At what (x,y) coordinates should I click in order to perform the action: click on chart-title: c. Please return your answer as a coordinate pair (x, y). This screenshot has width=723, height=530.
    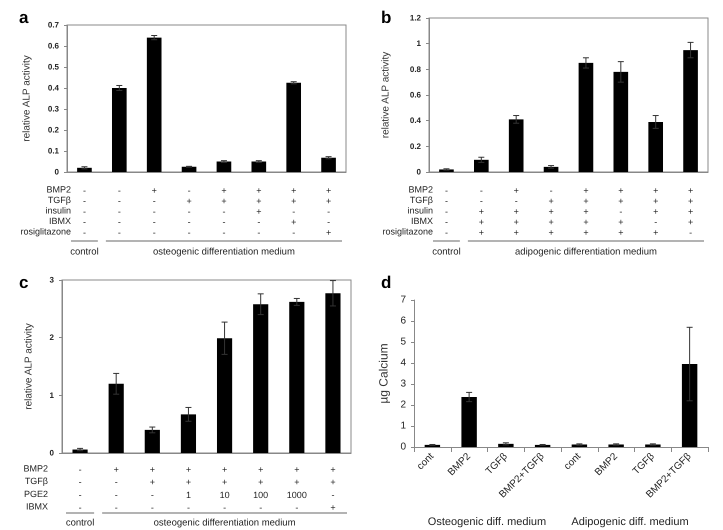
    Looking at the image, I should click on (23, 282).